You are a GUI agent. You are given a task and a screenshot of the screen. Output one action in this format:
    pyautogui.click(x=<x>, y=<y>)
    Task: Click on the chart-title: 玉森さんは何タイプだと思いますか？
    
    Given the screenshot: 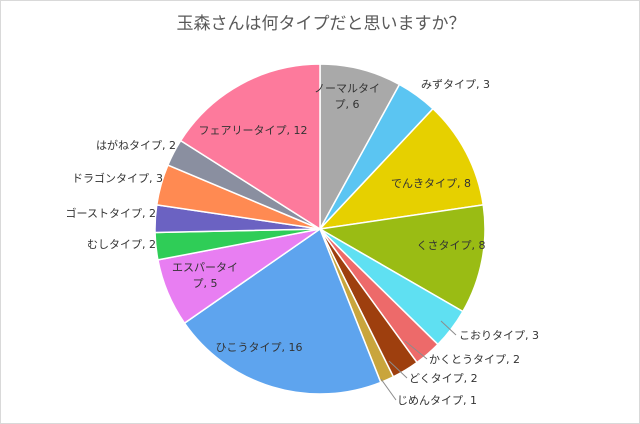 What is the action you would take?
    pyautogui.click(x=321, y=24)
    